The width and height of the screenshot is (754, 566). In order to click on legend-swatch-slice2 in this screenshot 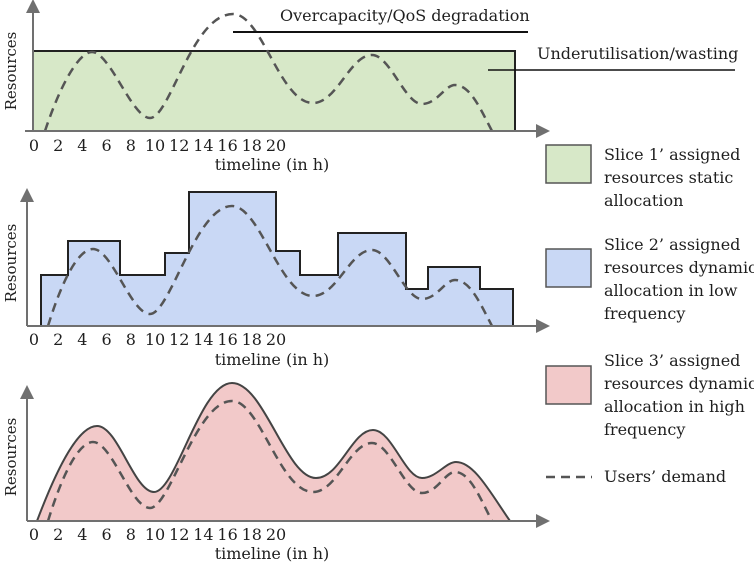, I will do `click(568, 268)`.